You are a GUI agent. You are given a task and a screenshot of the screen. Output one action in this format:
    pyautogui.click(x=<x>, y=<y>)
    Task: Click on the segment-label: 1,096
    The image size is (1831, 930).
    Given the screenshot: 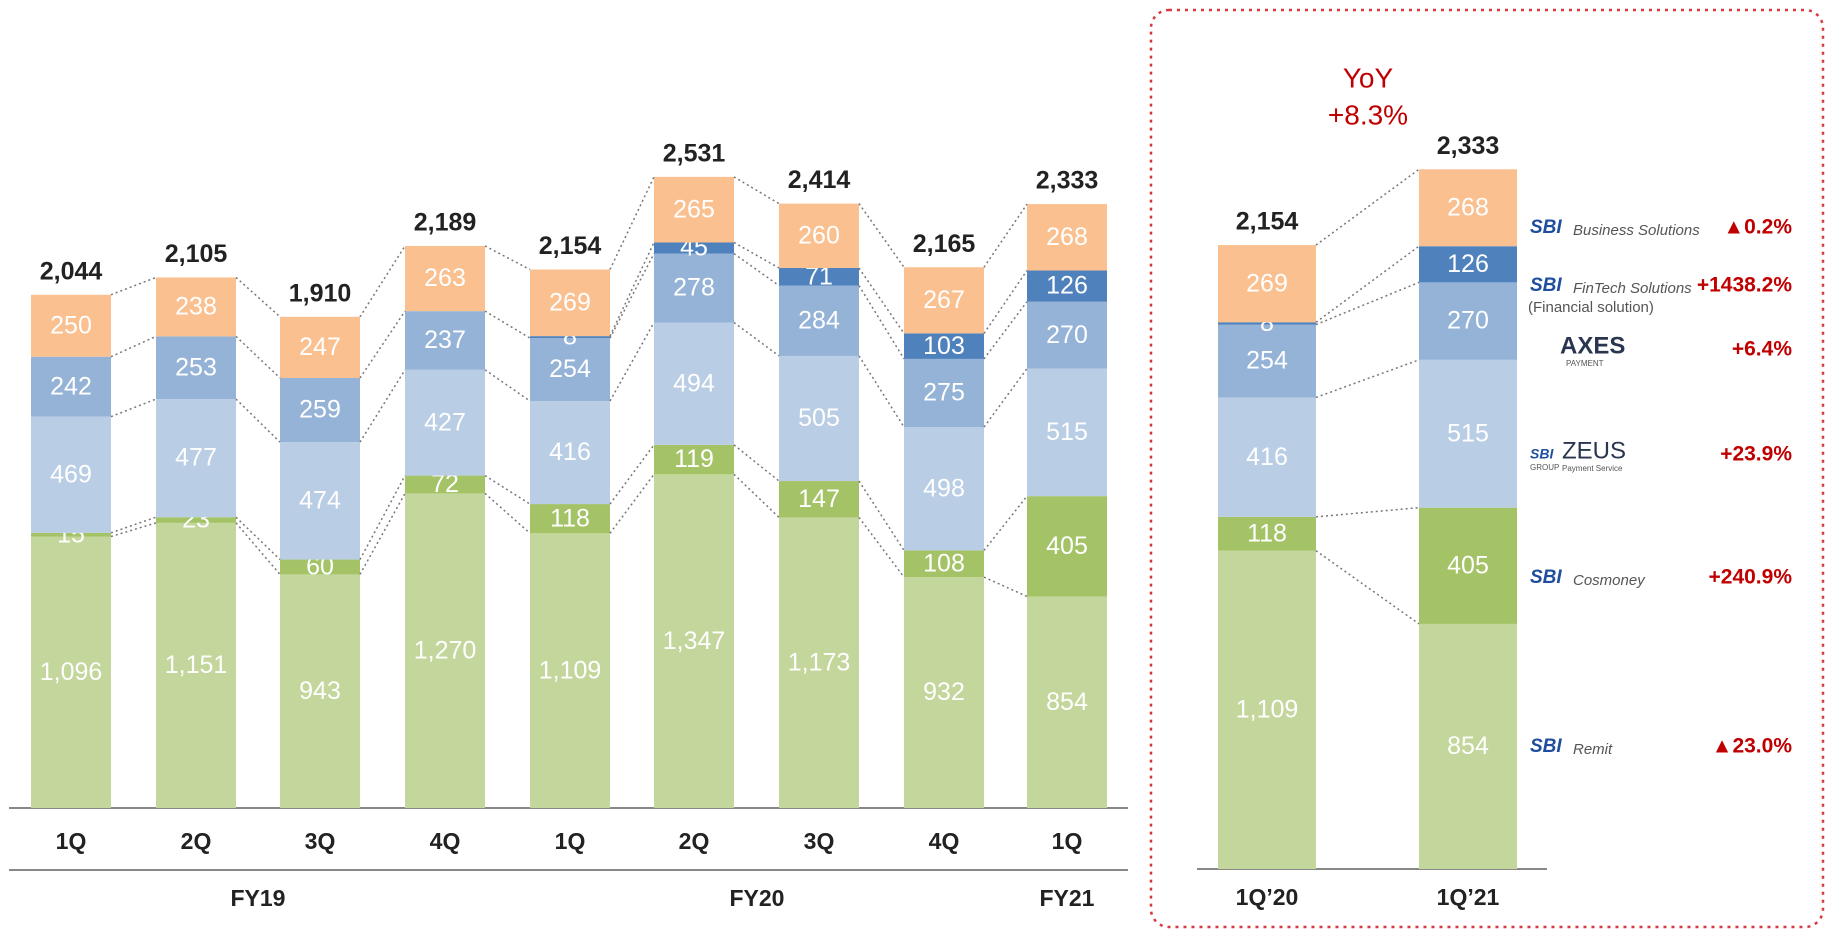 What is the action you would take?
    pyautogui.click(x=71, y=672)
    